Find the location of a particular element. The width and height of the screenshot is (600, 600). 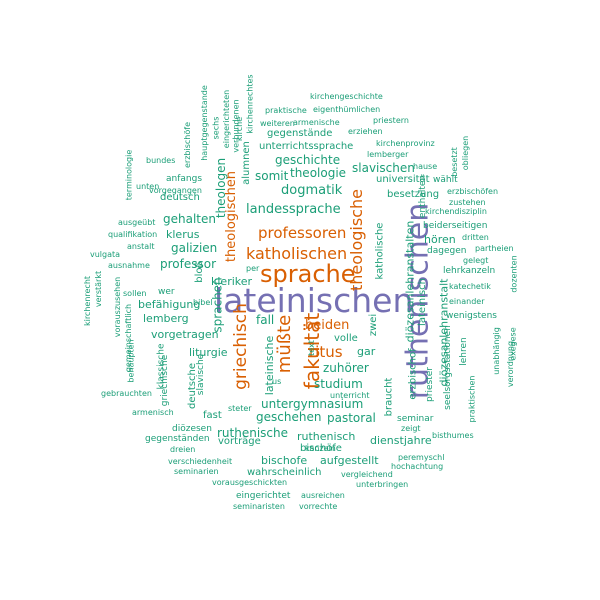

word-praktischen: praktischen is located at coordinates (472, 399).